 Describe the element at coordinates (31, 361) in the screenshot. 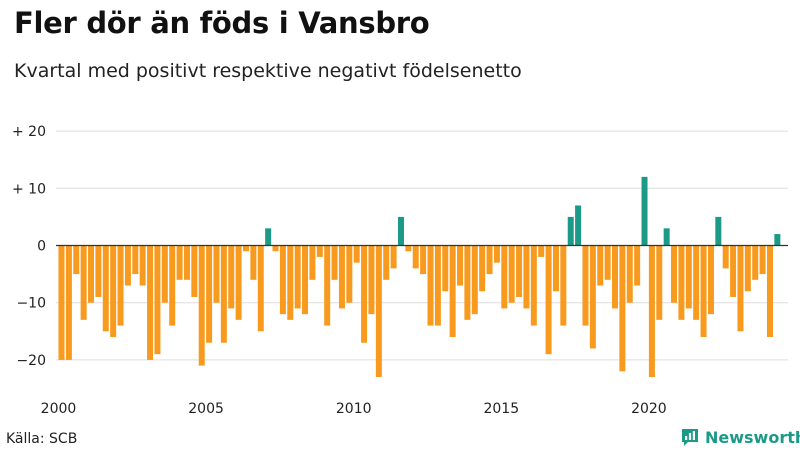

I see `y-tick-label: −20` at that location.